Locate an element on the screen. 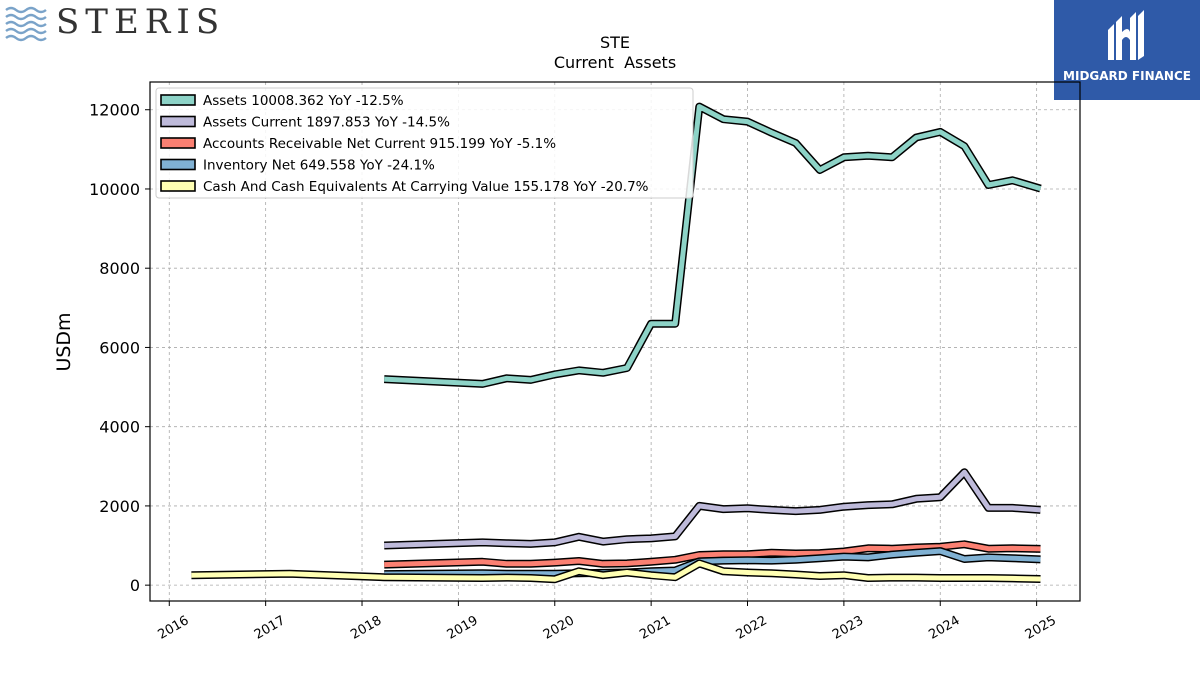 This screenshot has height=675, width=1200. y-tick-label: 4000 is located at coordinates (119, 427).